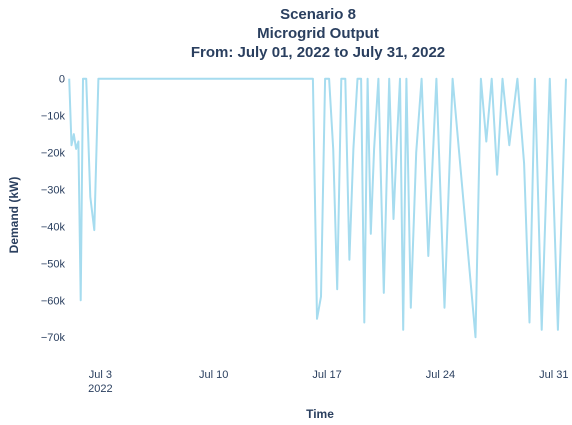 The width and height of the screenshot is (572, 425). What do you see at coordinates (53, 209) in the screenshot?
I see `y-axis: 0 −10k −20k −30k −40k −50k −60k −70k` at bounding box center [53, 209].